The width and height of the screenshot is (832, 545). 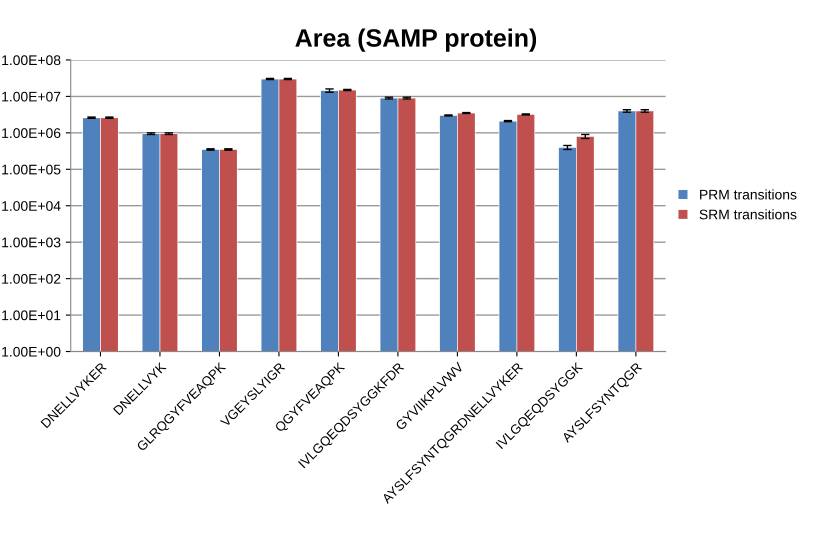 What do you see at coordinates (31, 97) in the screenshot?
I see `y-tick-label: 1.00E+07` at bounding box center [31, 97].